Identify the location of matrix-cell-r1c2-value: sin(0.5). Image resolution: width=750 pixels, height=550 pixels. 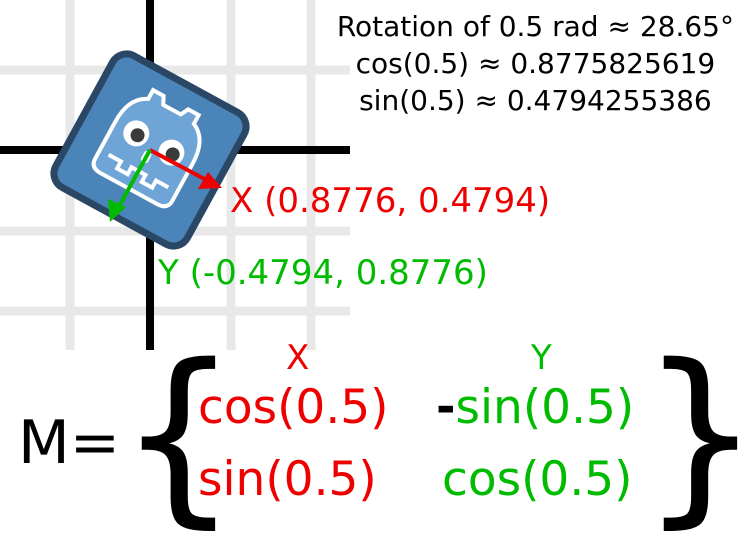
(545, 407).